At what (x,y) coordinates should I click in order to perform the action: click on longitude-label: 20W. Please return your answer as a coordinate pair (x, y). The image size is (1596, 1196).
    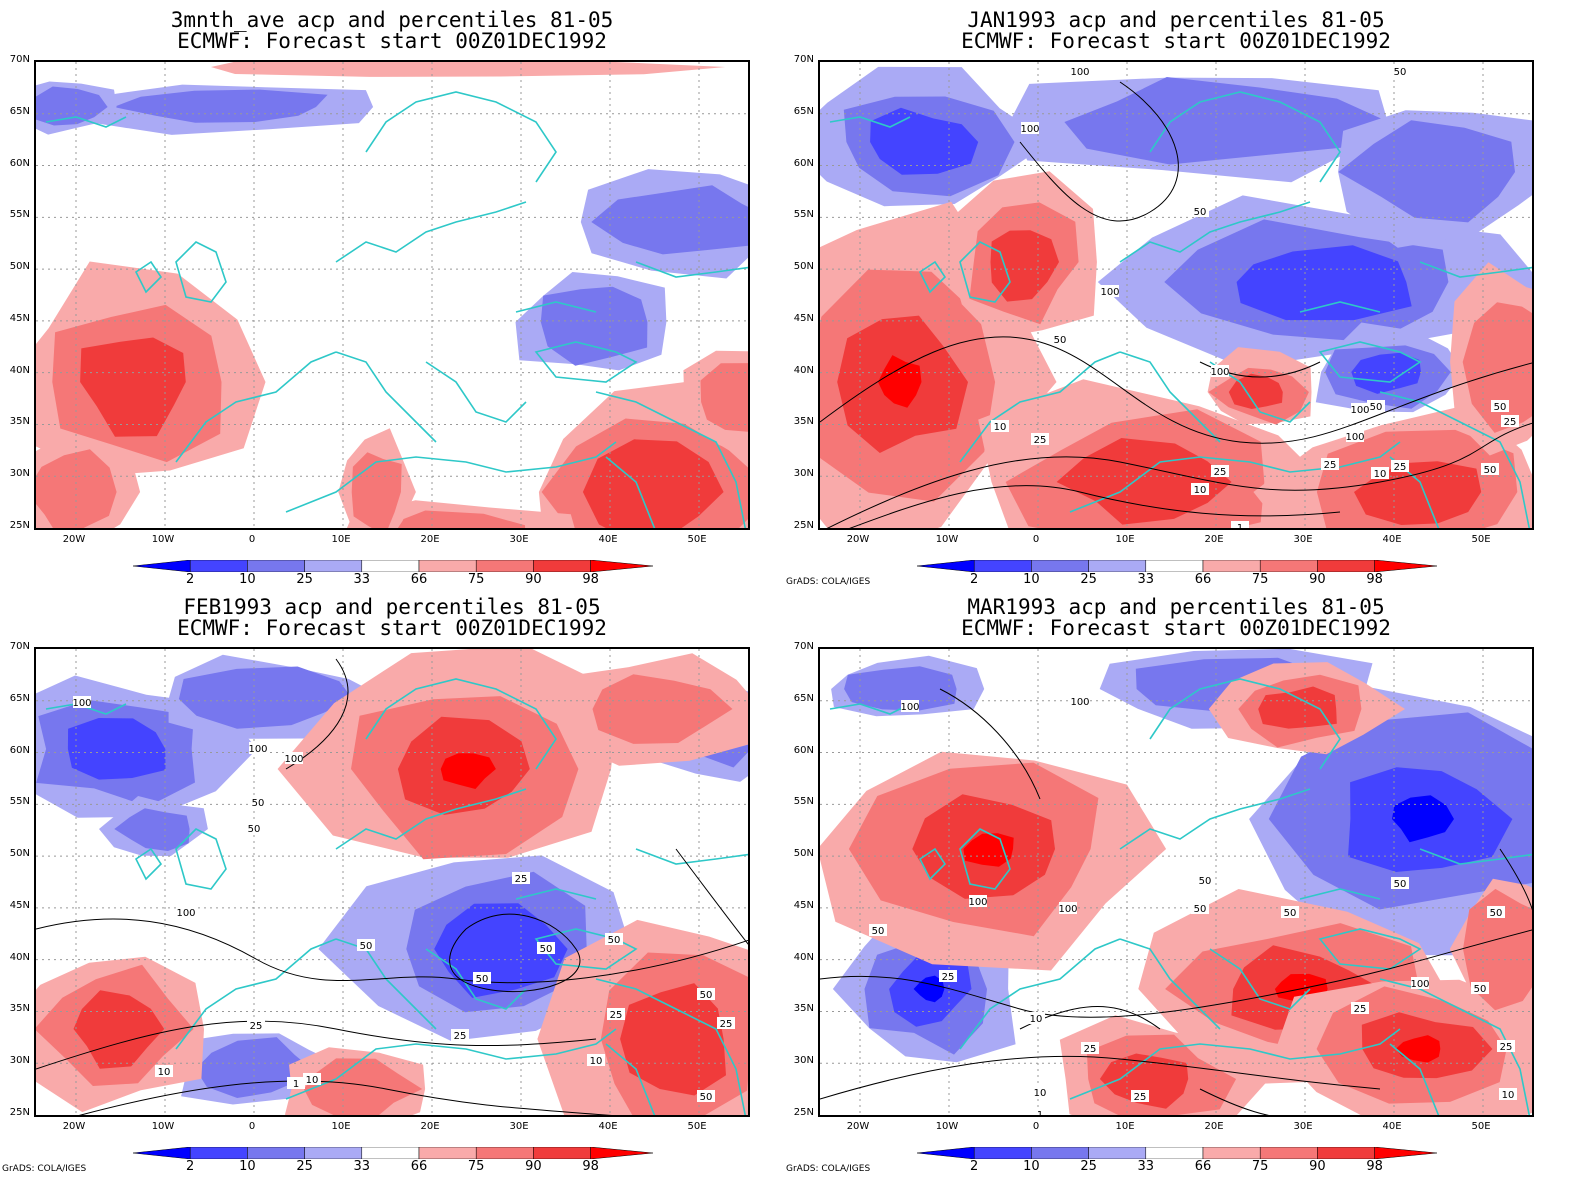
    Looking at the image, I should click on (858, 539).